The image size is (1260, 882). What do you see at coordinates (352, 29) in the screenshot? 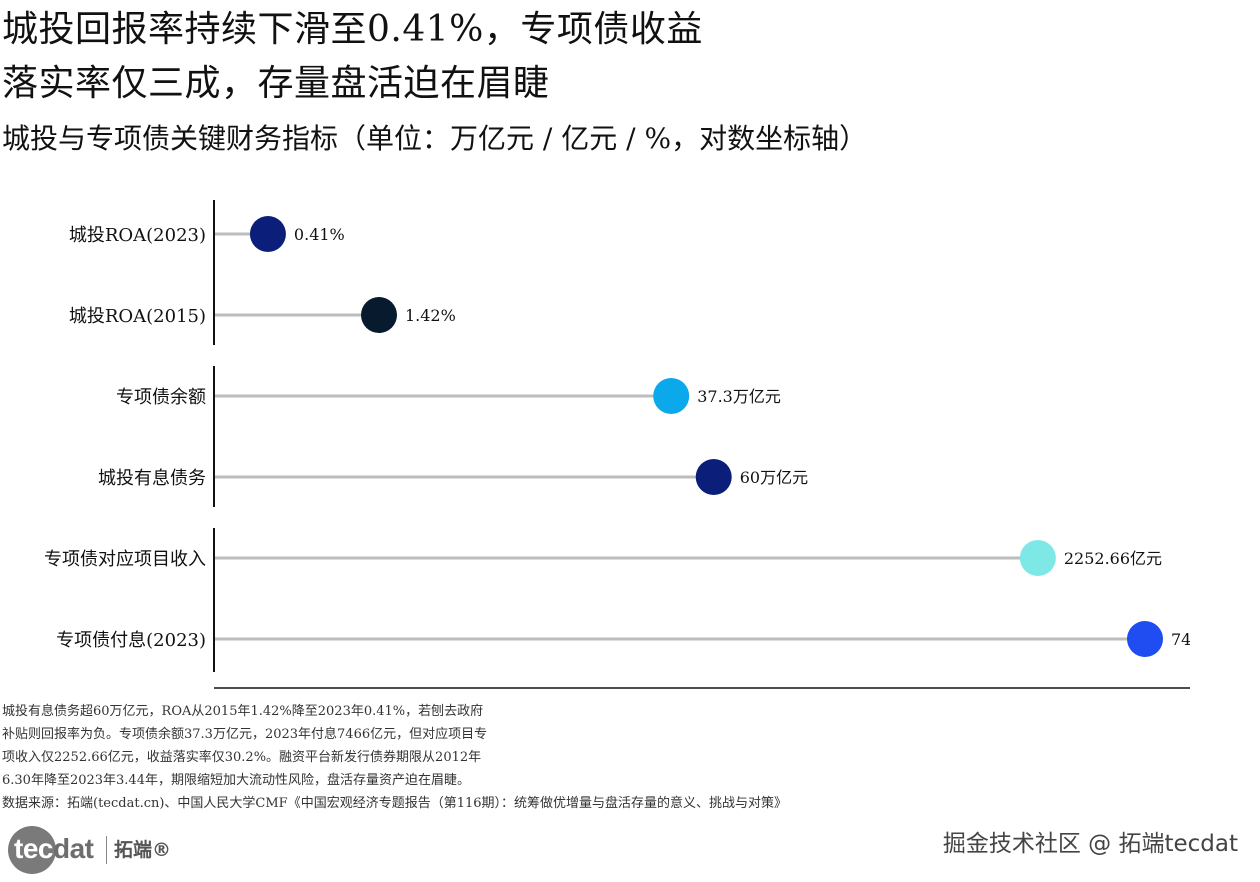
I see `chart-title-line-1: 城投回报率持续下滑至0.41%，专项债收益` at bounding box center [352, 29].